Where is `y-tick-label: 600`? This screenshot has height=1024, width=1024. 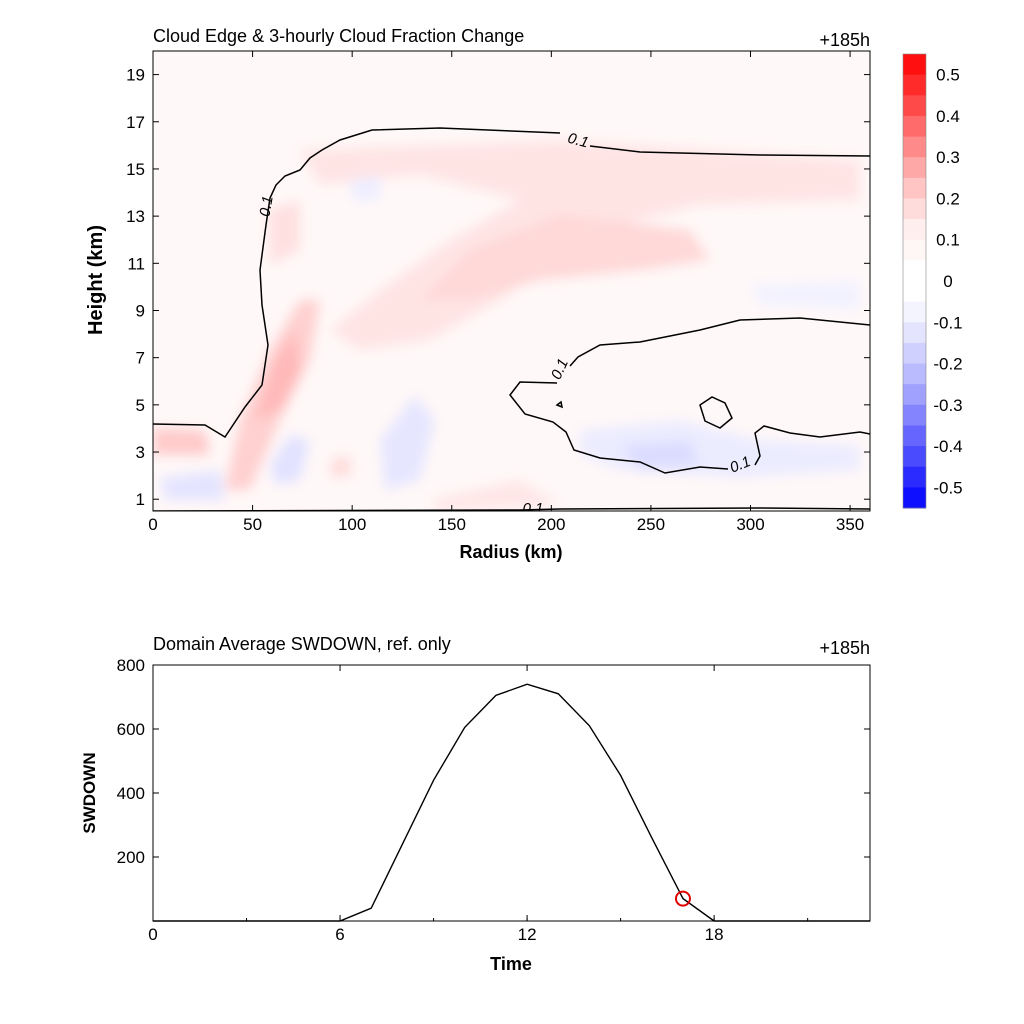
y-tick-label: 600 is located at coordinates (131, 729).